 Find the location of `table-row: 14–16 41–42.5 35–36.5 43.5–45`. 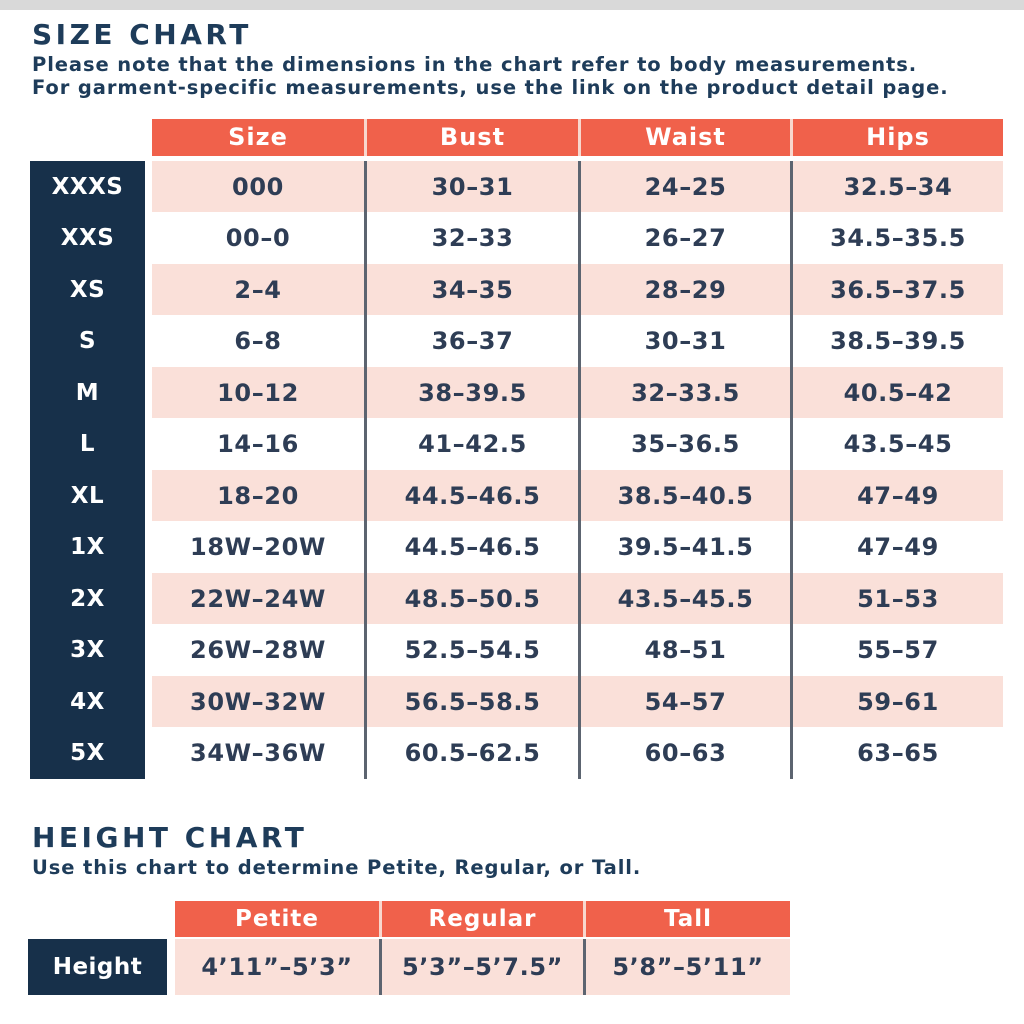

table-row: 14–16 41–42.5 35–36.5 43.5–45 is located at coordinates (577, 444).